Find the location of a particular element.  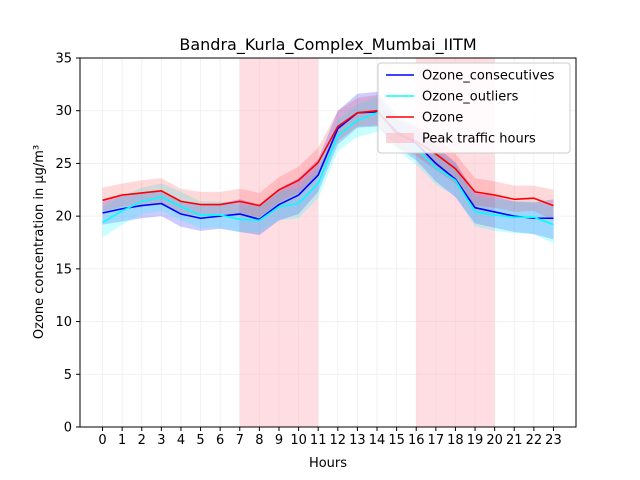

y-tick-label: 30 is located at coordinates (63, 111).